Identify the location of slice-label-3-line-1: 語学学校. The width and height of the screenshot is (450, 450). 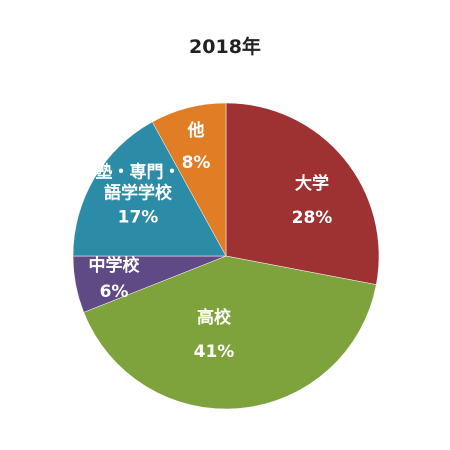
(138, 193).